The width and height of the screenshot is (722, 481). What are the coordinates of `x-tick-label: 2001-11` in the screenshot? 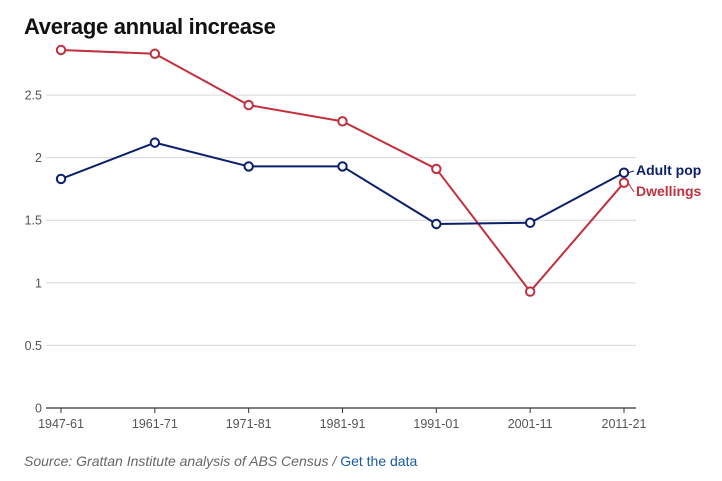 It's located at (530, 424).